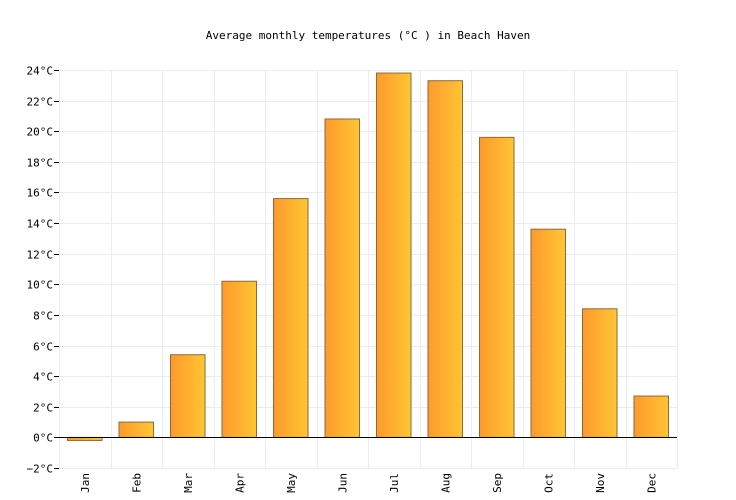 Image resolution: width=736 pixels, height=500 pixels. I want to click on y-tick-label: 12°C, so click(40, 255).